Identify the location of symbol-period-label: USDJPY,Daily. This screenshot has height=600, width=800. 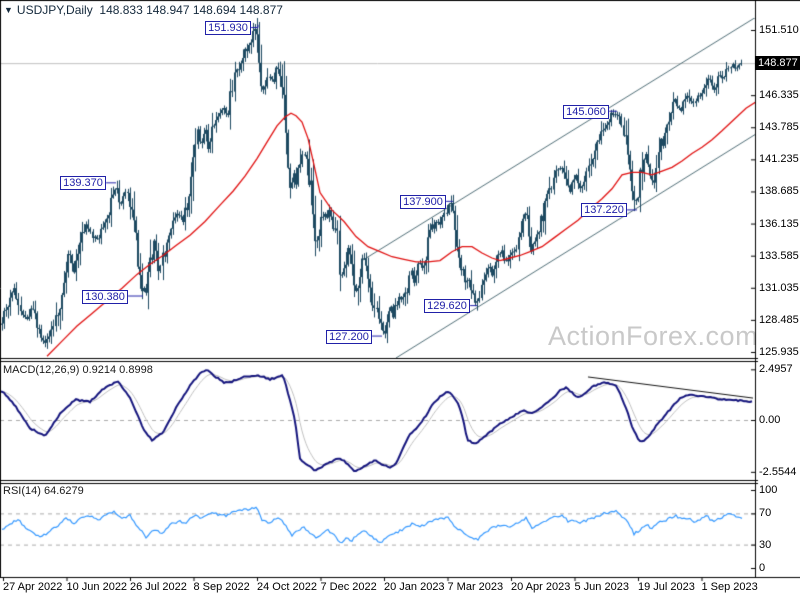
(54, 10).